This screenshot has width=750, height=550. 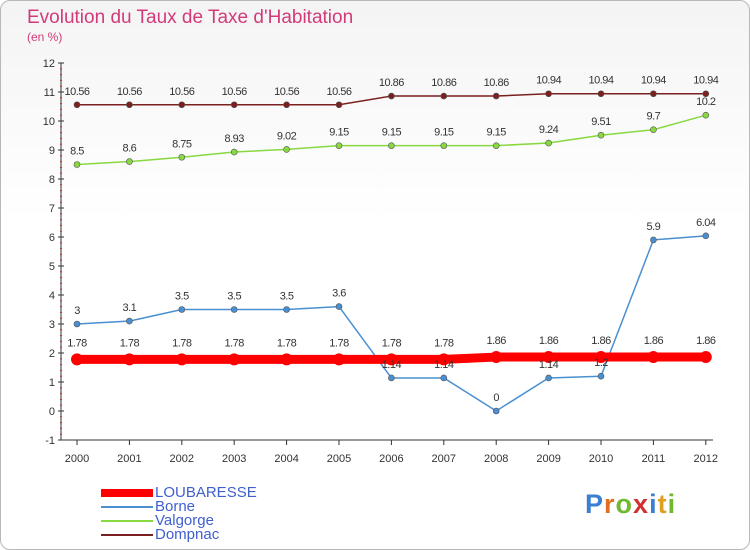 What do you see at coordinates (339, 459) in the screenshot?
I see `x-tick-label: 2005` at bounding box center [339, 459].